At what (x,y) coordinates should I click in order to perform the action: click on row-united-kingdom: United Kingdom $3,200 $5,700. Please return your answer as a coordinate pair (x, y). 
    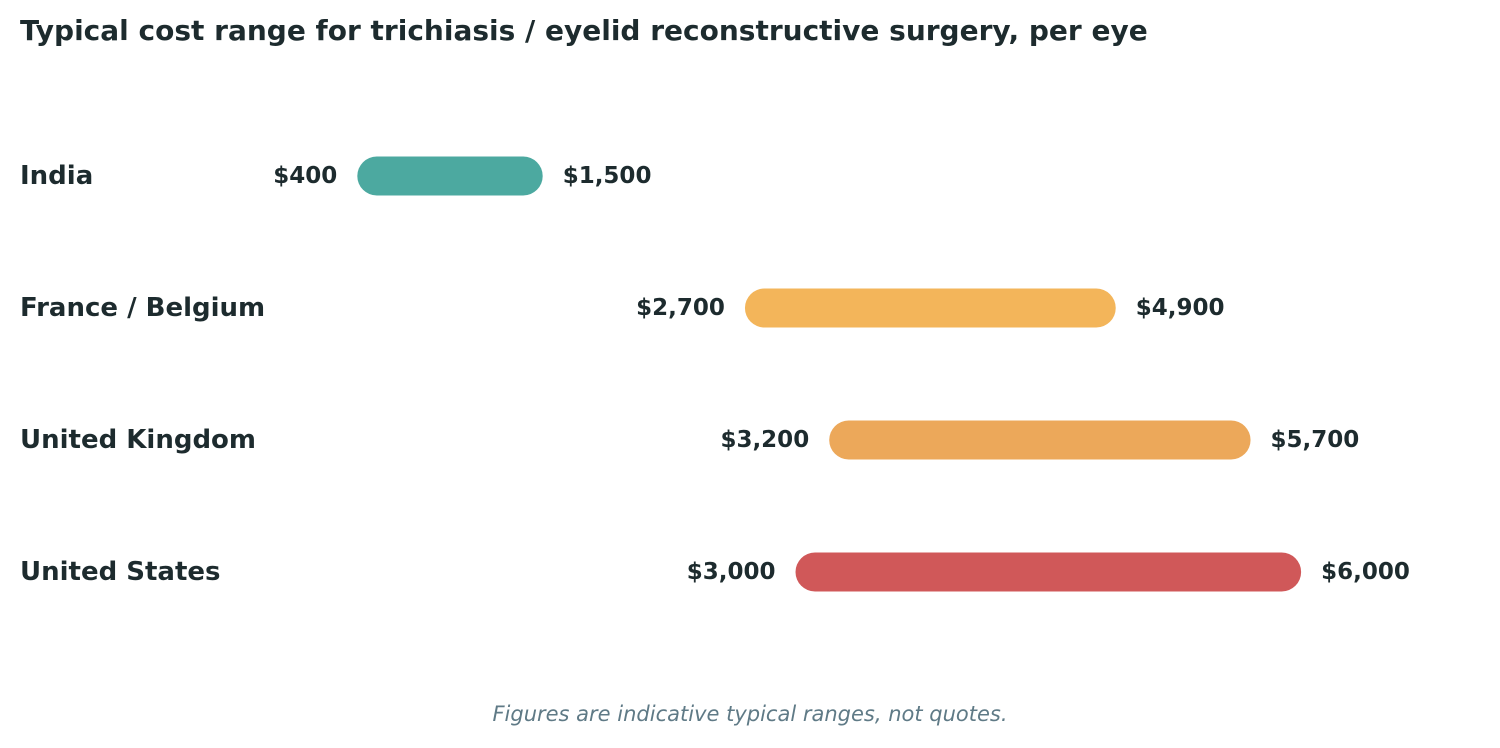
    Looking at the image, I should click on (690, 440).